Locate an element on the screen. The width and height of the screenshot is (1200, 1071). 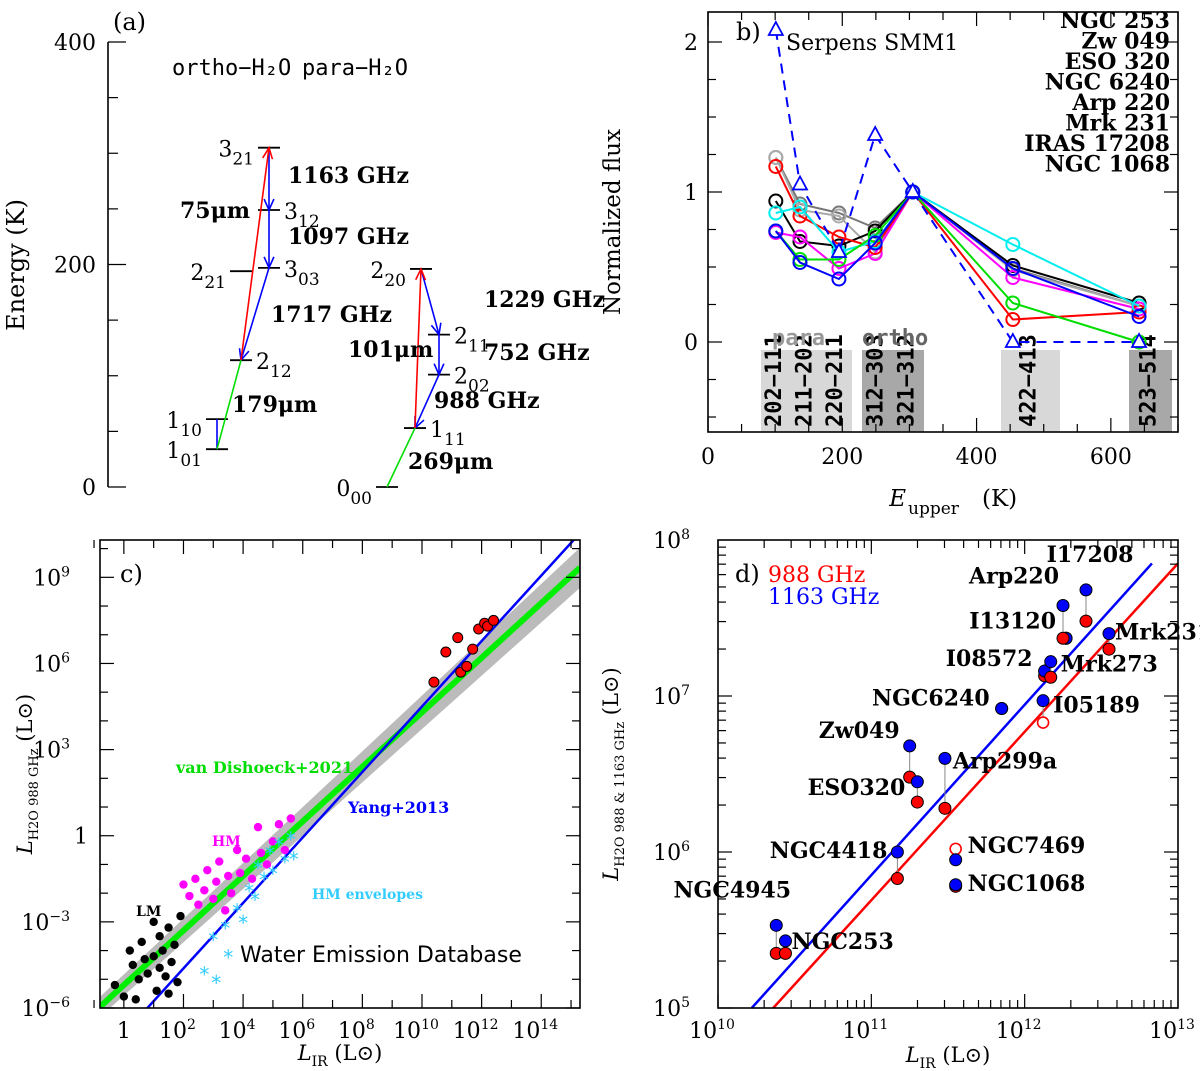
level-label-2_11: 211 is located at coordinates (472, 341).